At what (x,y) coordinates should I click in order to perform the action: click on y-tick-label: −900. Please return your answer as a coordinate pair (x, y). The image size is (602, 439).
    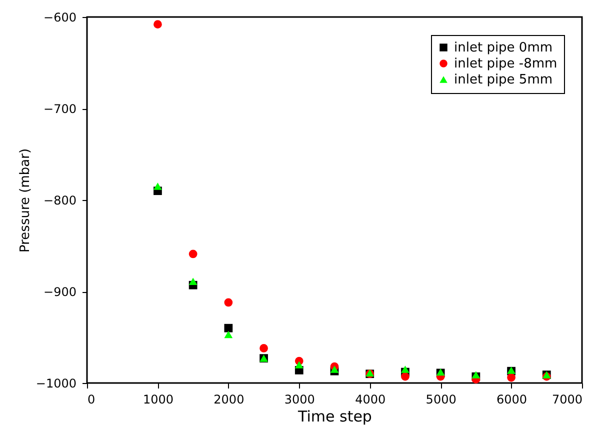
    Looking at the image, I should click on (60, 292).